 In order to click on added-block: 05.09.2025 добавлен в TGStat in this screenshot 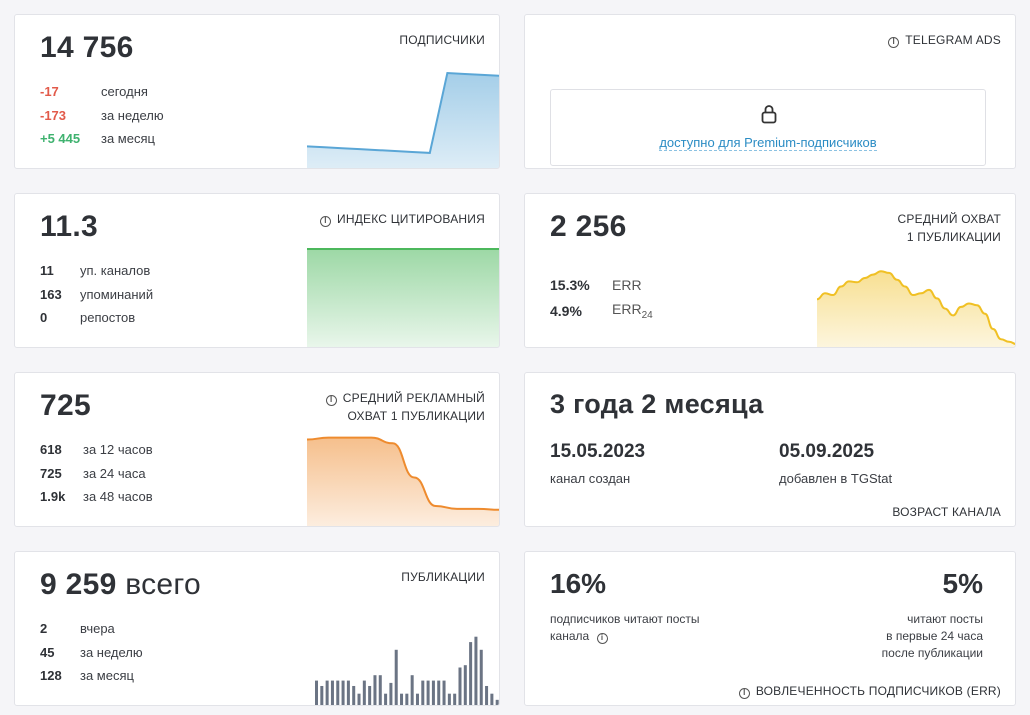, I will do `click(835, 463)`.